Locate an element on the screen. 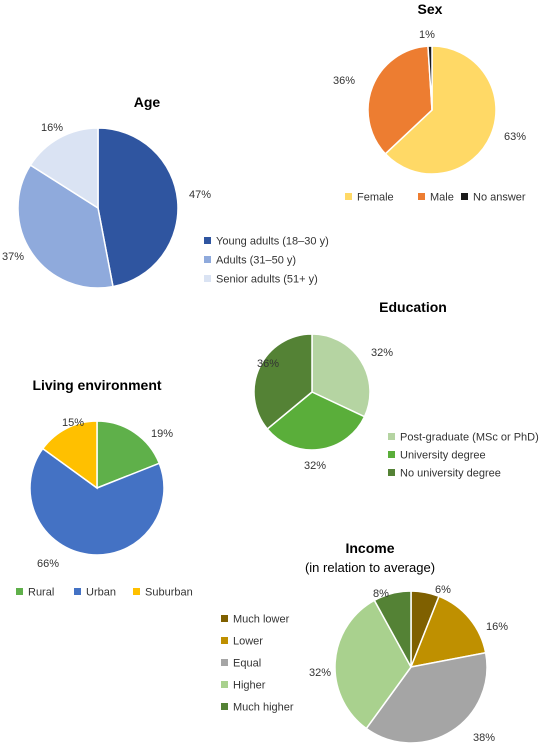 This screenshot has width=550, height=752. age-data-label-3: 16% is located at coordinates (52, 128).